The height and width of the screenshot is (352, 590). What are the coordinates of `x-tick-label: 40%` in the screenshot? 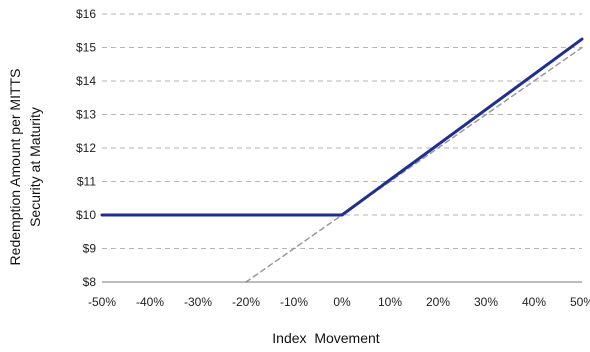 It's located at (534, 302).